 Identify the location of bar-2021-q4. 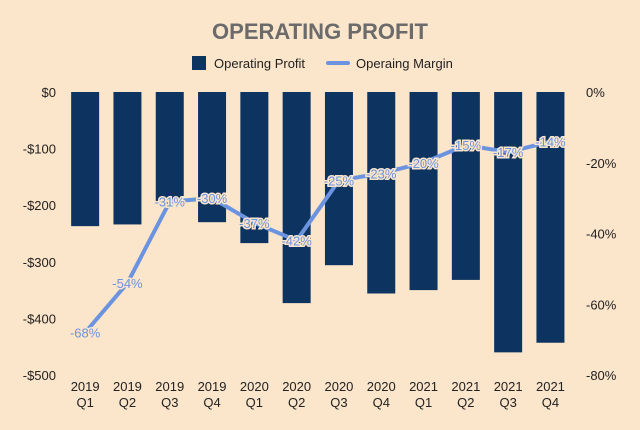
(550, 217).